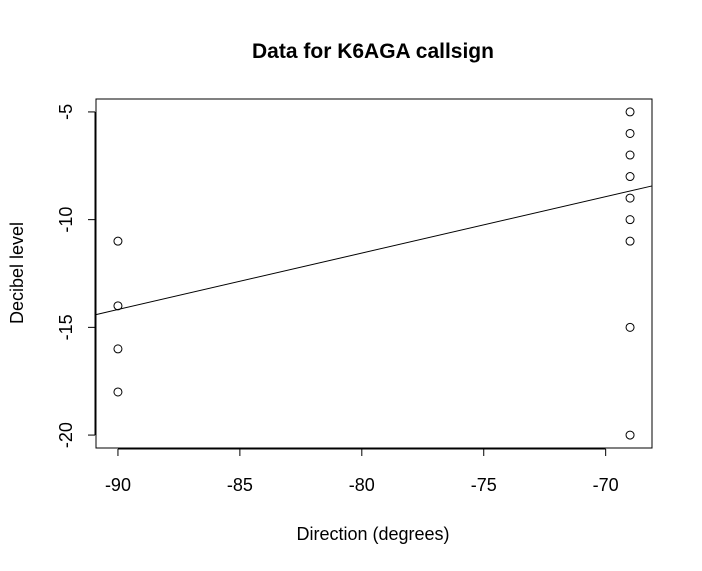 This screenshot has height=571, width=702. I want to click on y-tick-label: -15, so click(66, 327).